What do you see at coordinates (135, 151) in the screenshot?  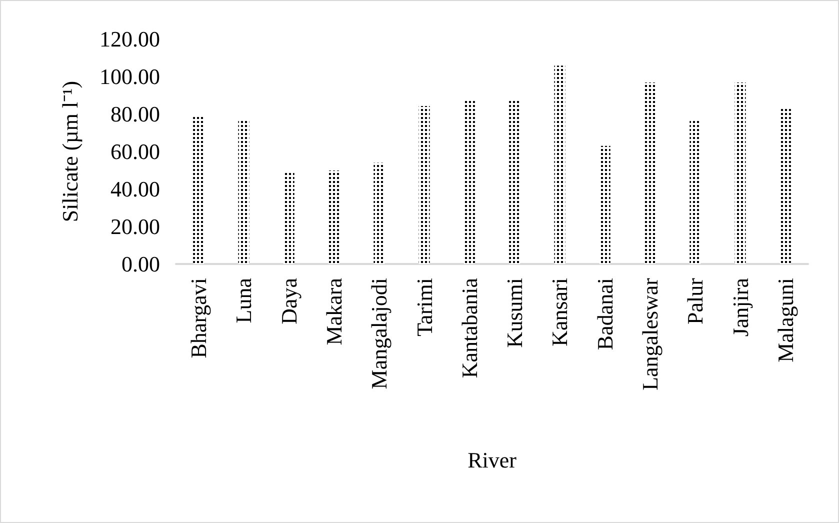 I see `y-tick-label: 60.00` at bounding box center [135, 151].